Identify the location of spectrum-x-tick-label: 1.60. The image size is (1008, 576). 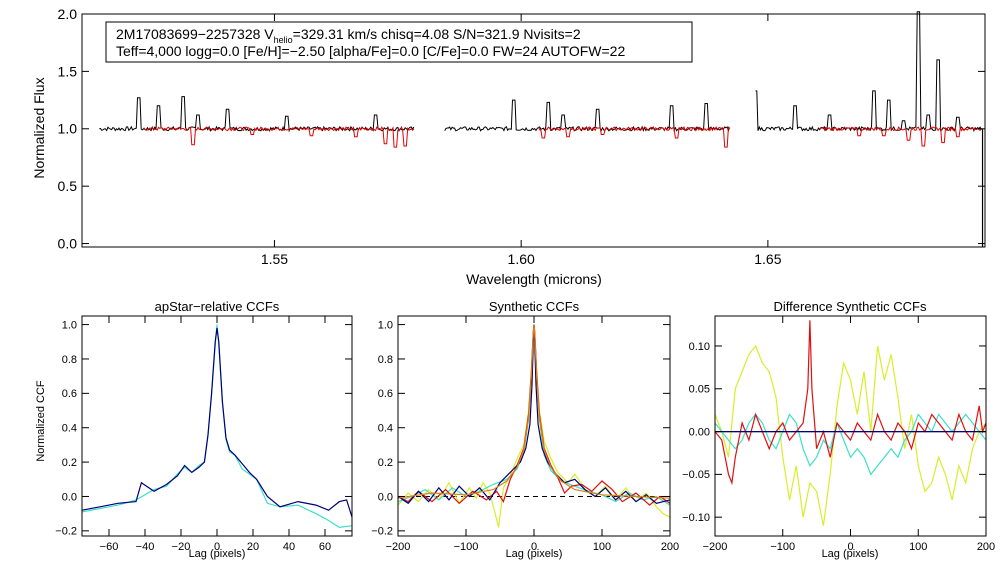
(521, 259).